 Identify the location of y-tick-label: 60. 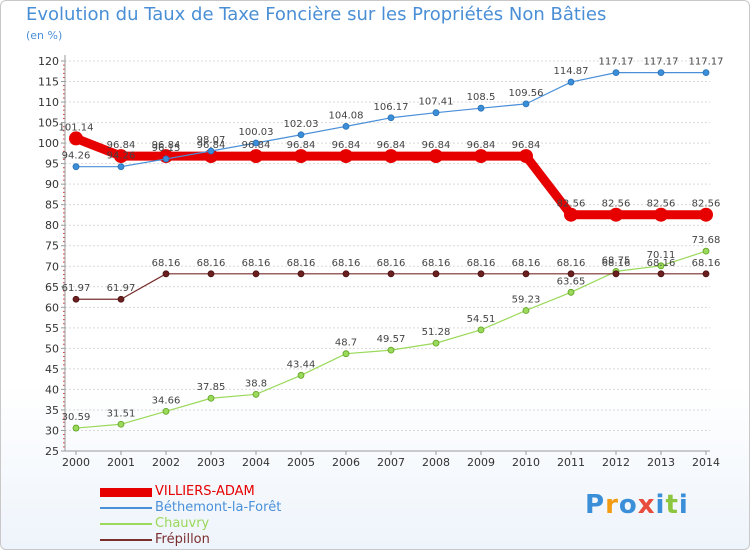
(52, 307).